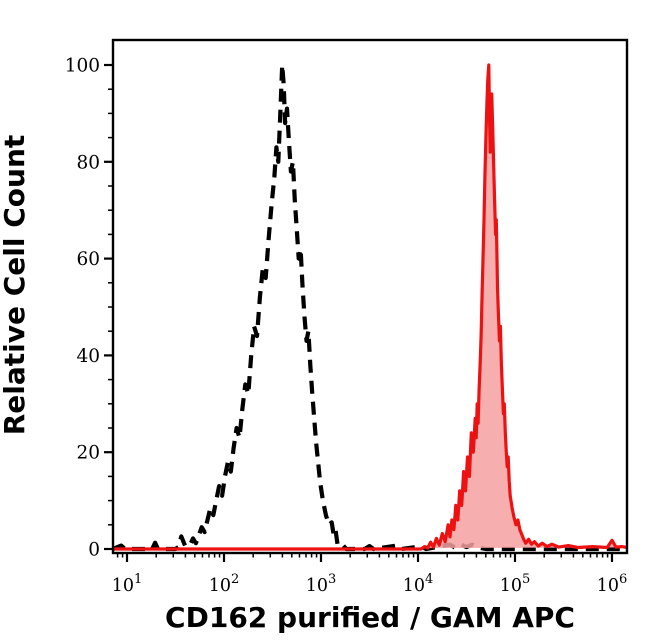 The height and width of the screenshot is (641, 646). What do you see at coordinates (88, 356) in the screenshot?
I see `y-axis-tick-label: 40` at bounding box center [88, 356].